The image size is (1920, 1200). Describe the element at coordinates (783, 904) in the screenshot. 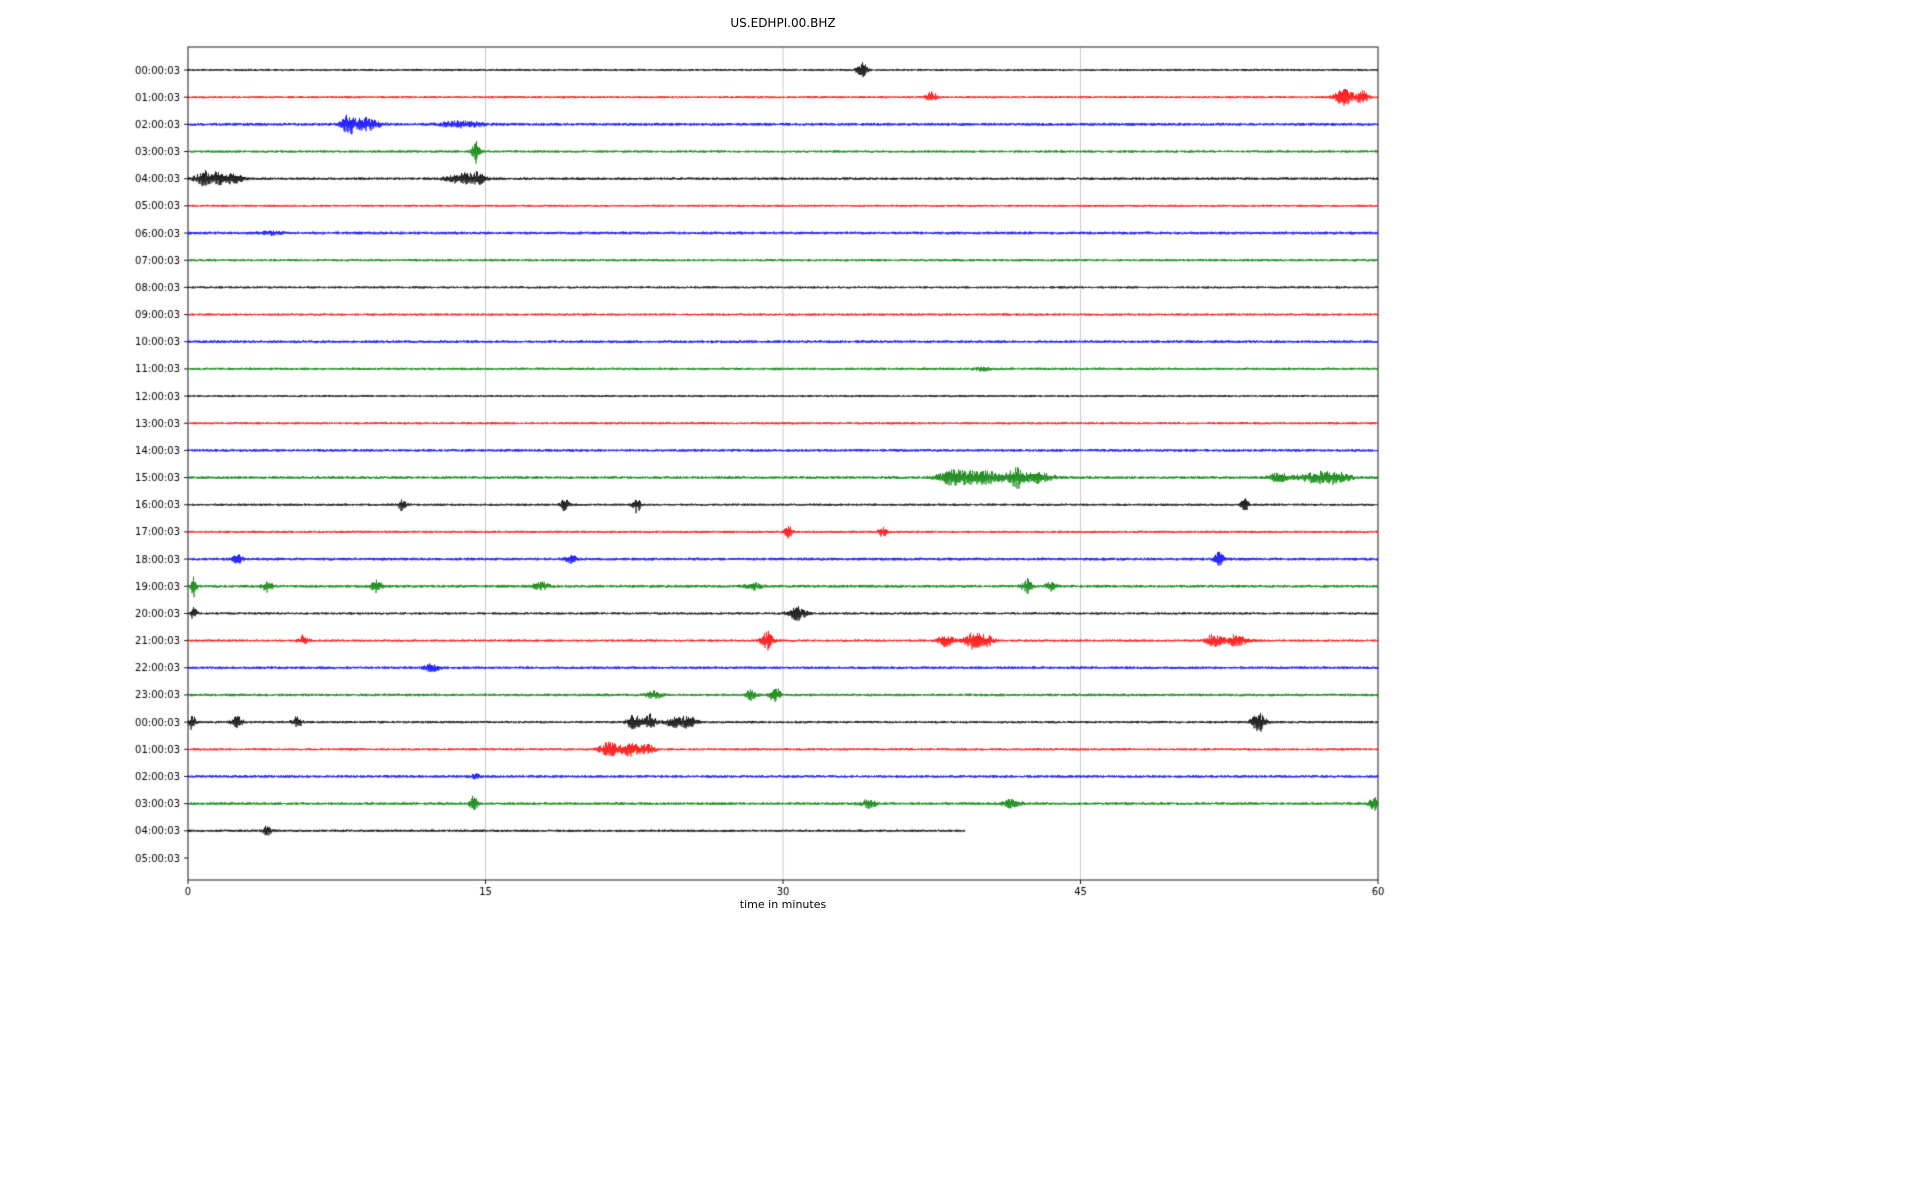

I see `x-axis-label: time in minutes` at that location.